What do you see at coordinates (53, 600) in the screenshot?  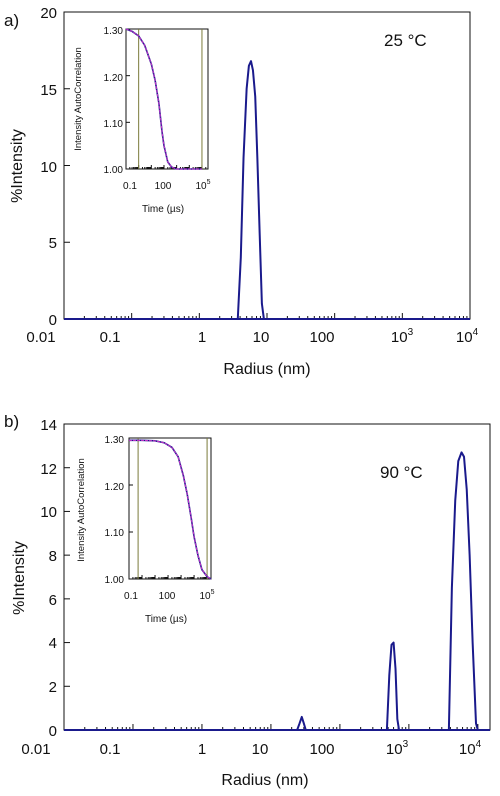 I see `panel-b-ytick-label: 6` at bounding box center [53, 600].